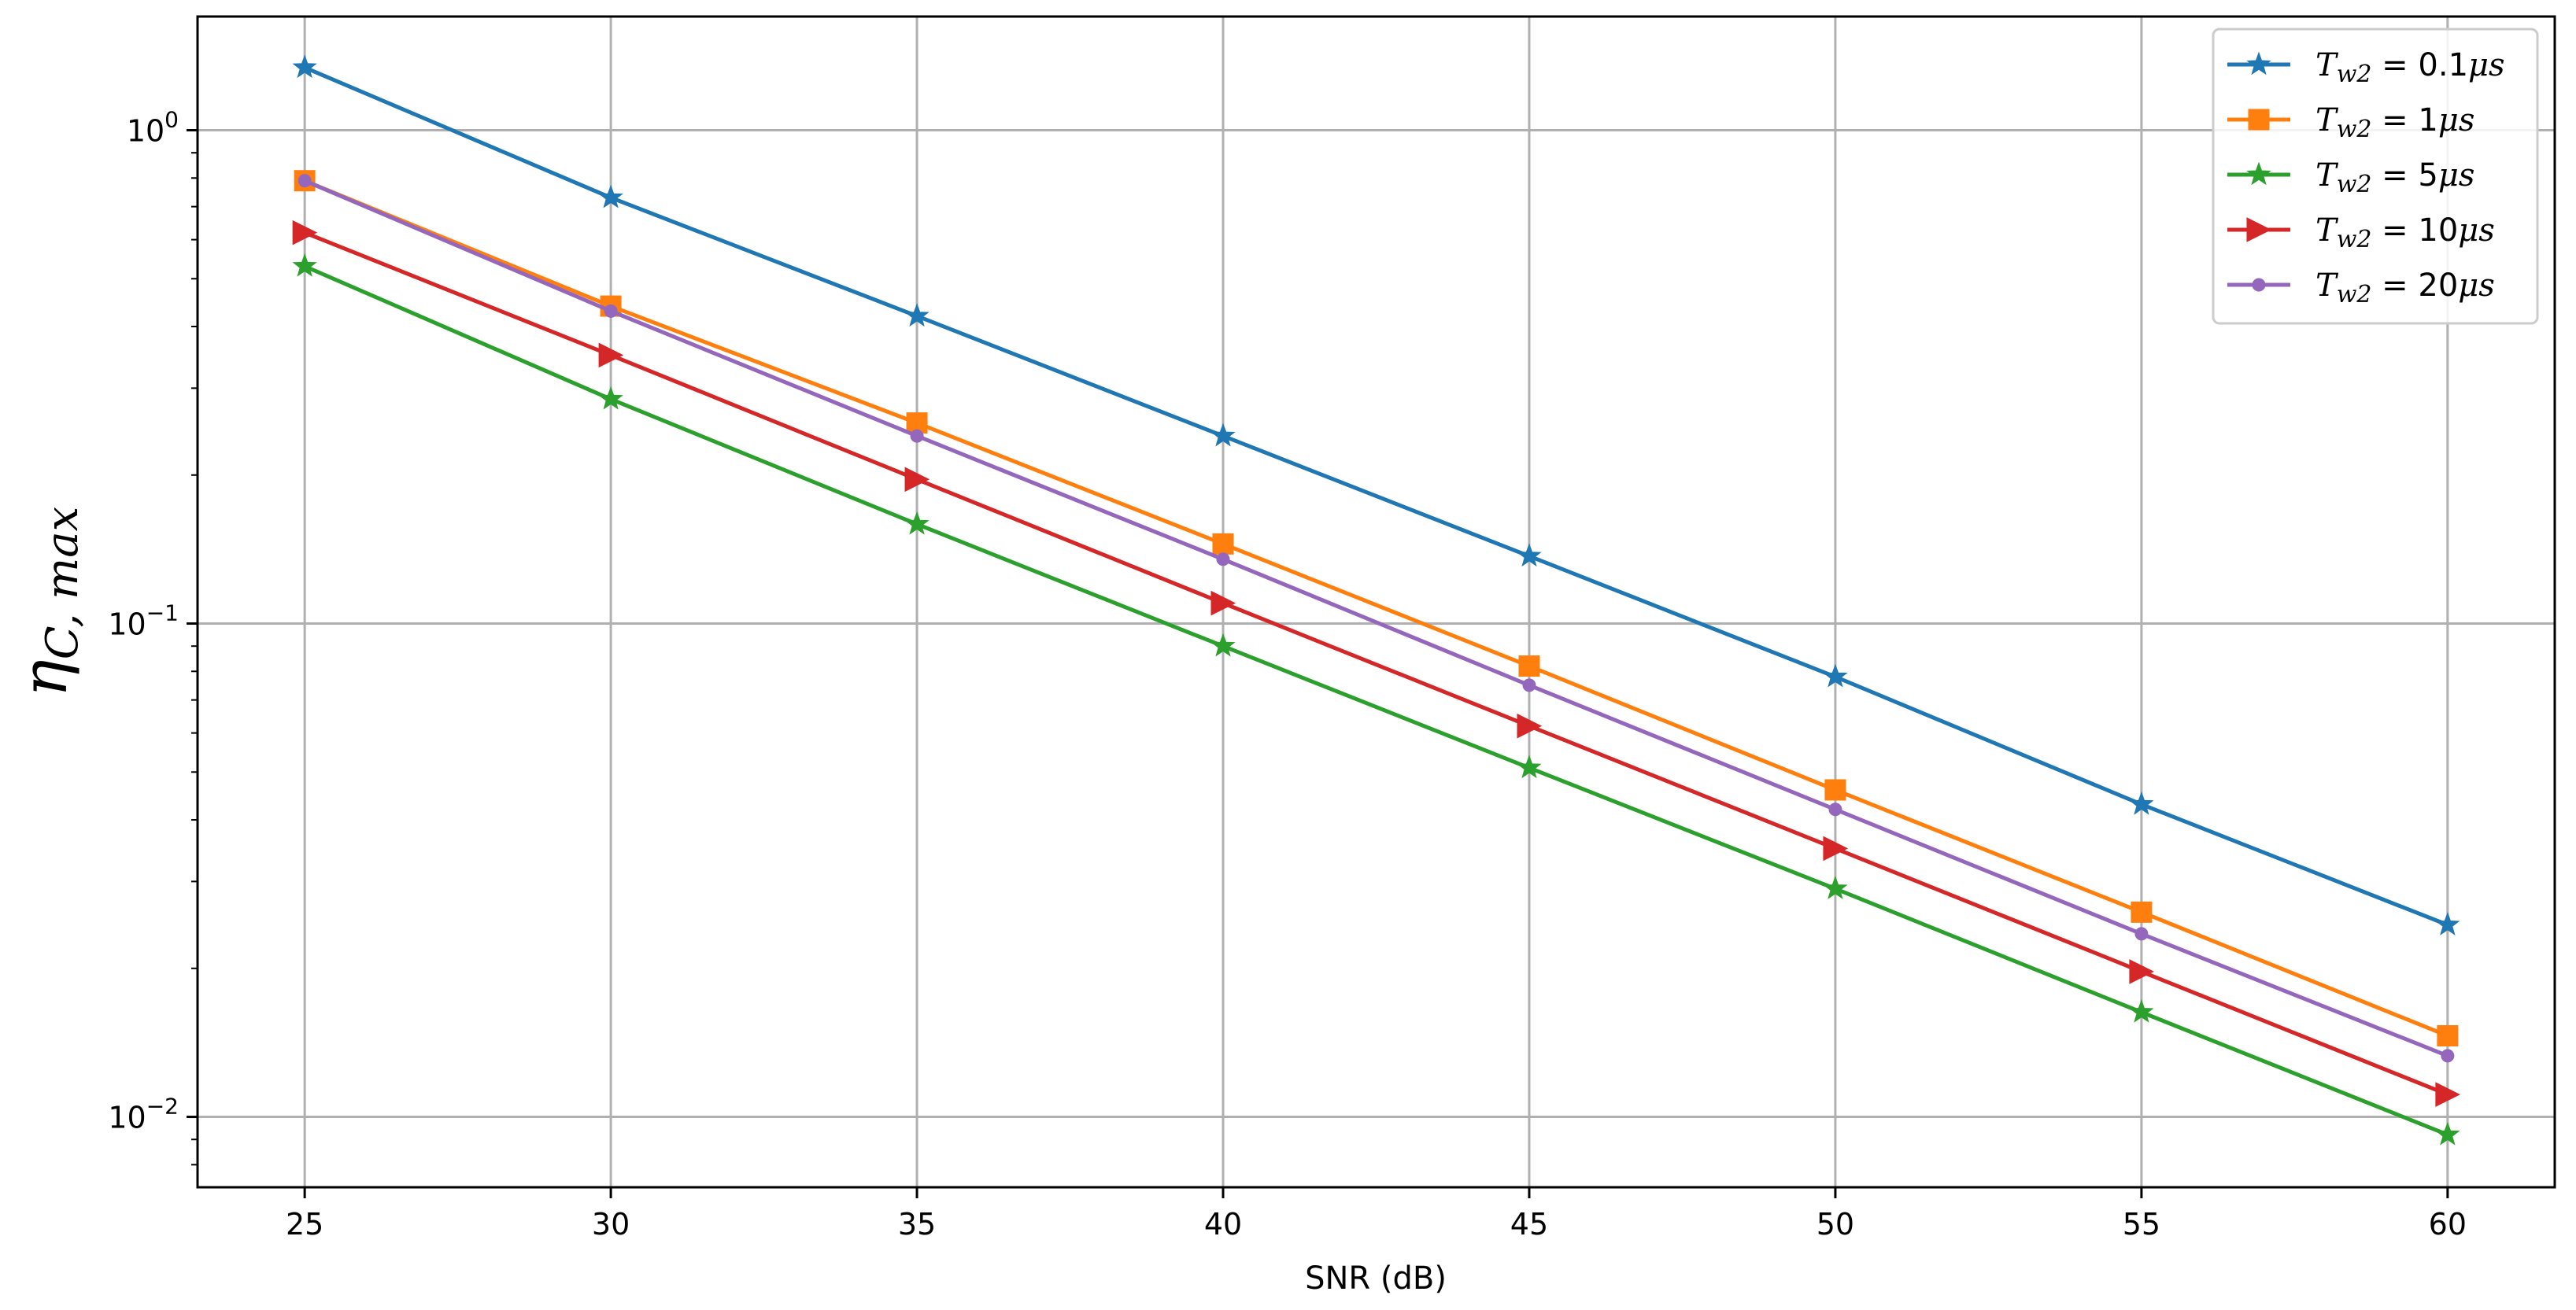  Describe the element at coordinates (62, 584) in the screenshot. I see `y-axis-label-subscript: C, max` at that location.